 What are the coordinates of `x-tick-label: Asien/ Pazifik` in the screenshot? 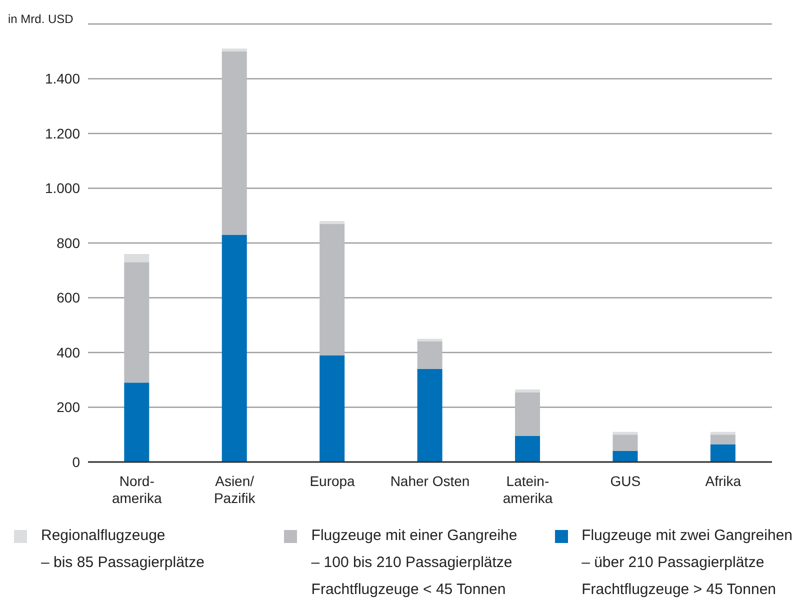 It's located at (235, 489).